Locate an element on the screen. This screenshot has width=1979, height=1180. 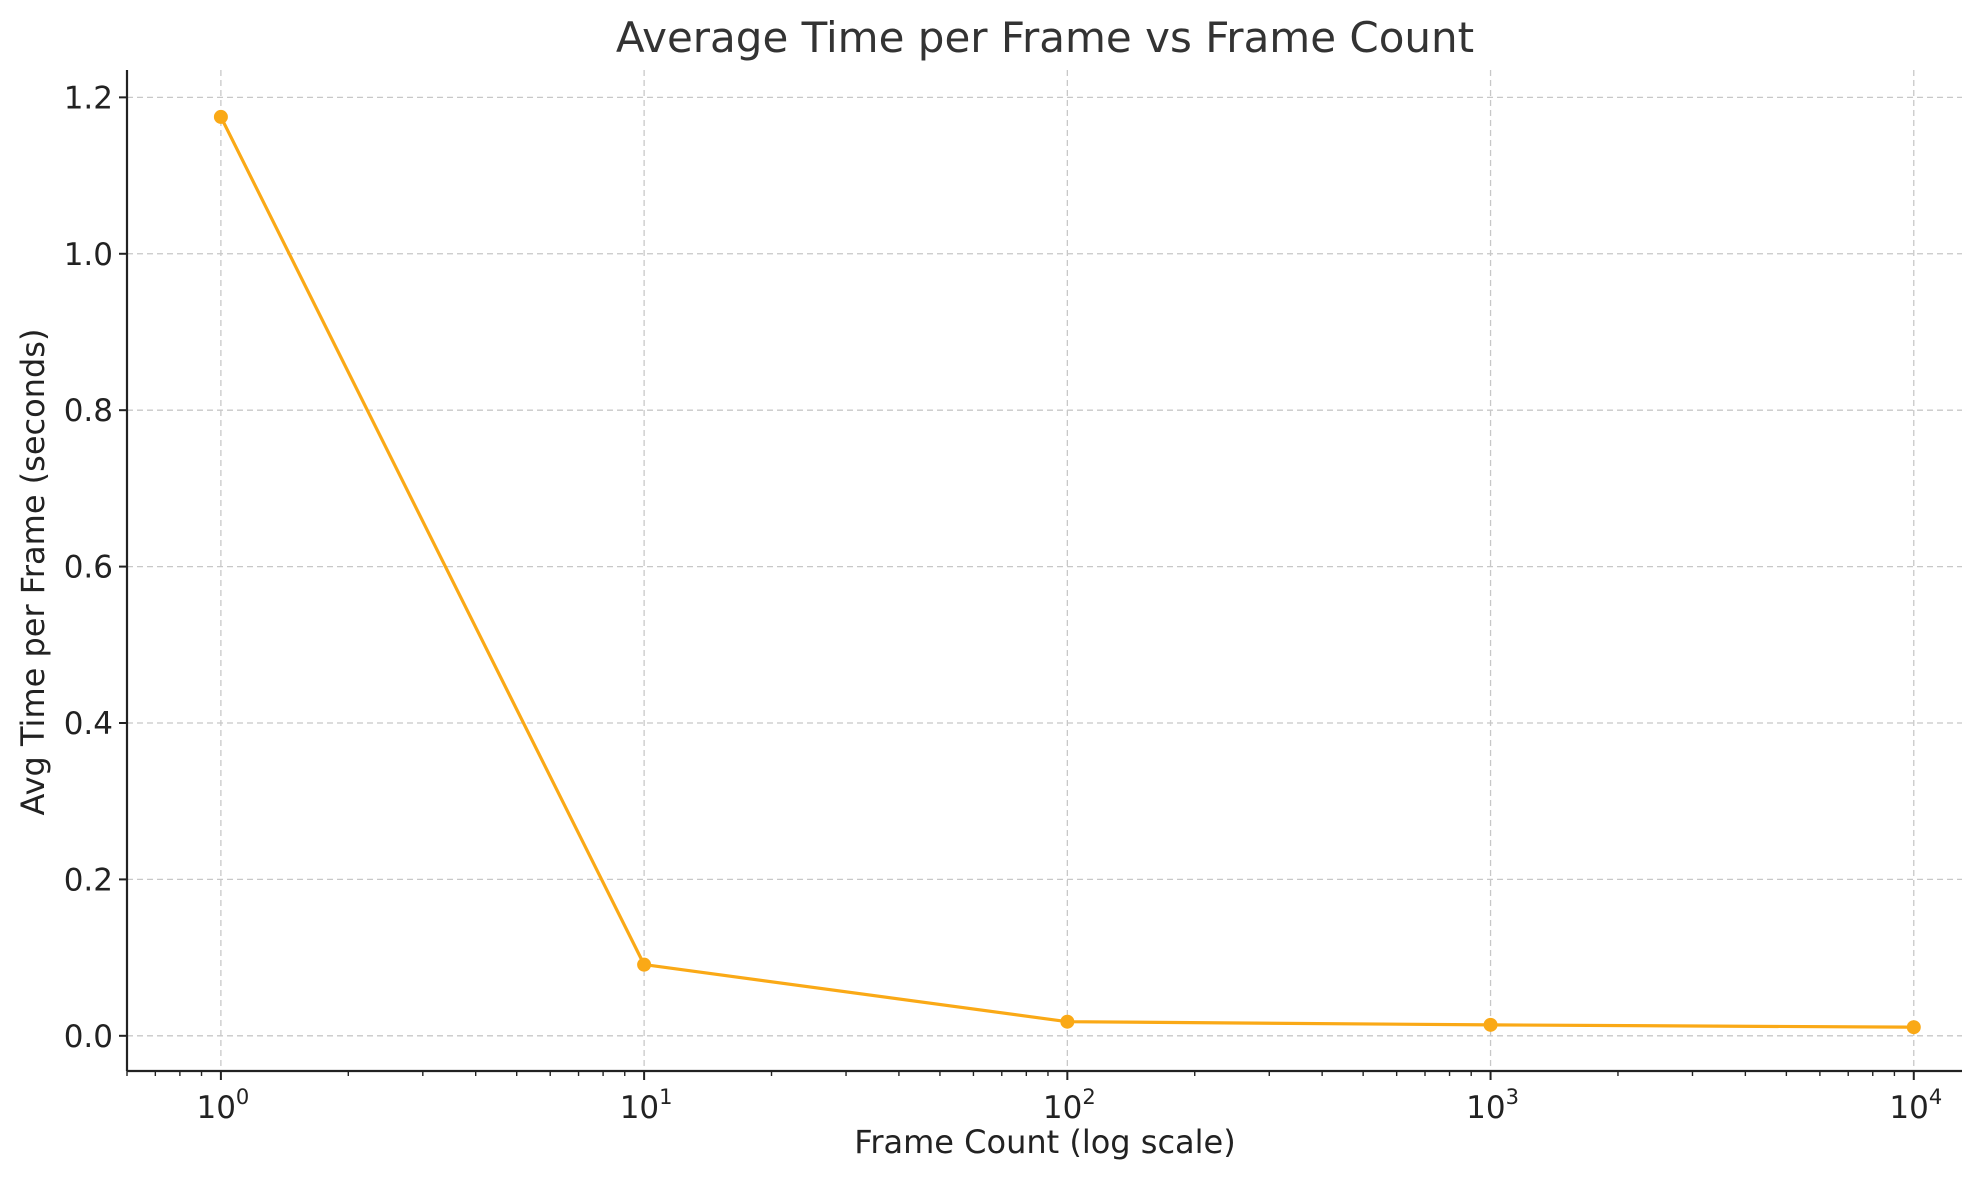
x-tick-label: 10⁰ is located at coordinates (222, 1105).